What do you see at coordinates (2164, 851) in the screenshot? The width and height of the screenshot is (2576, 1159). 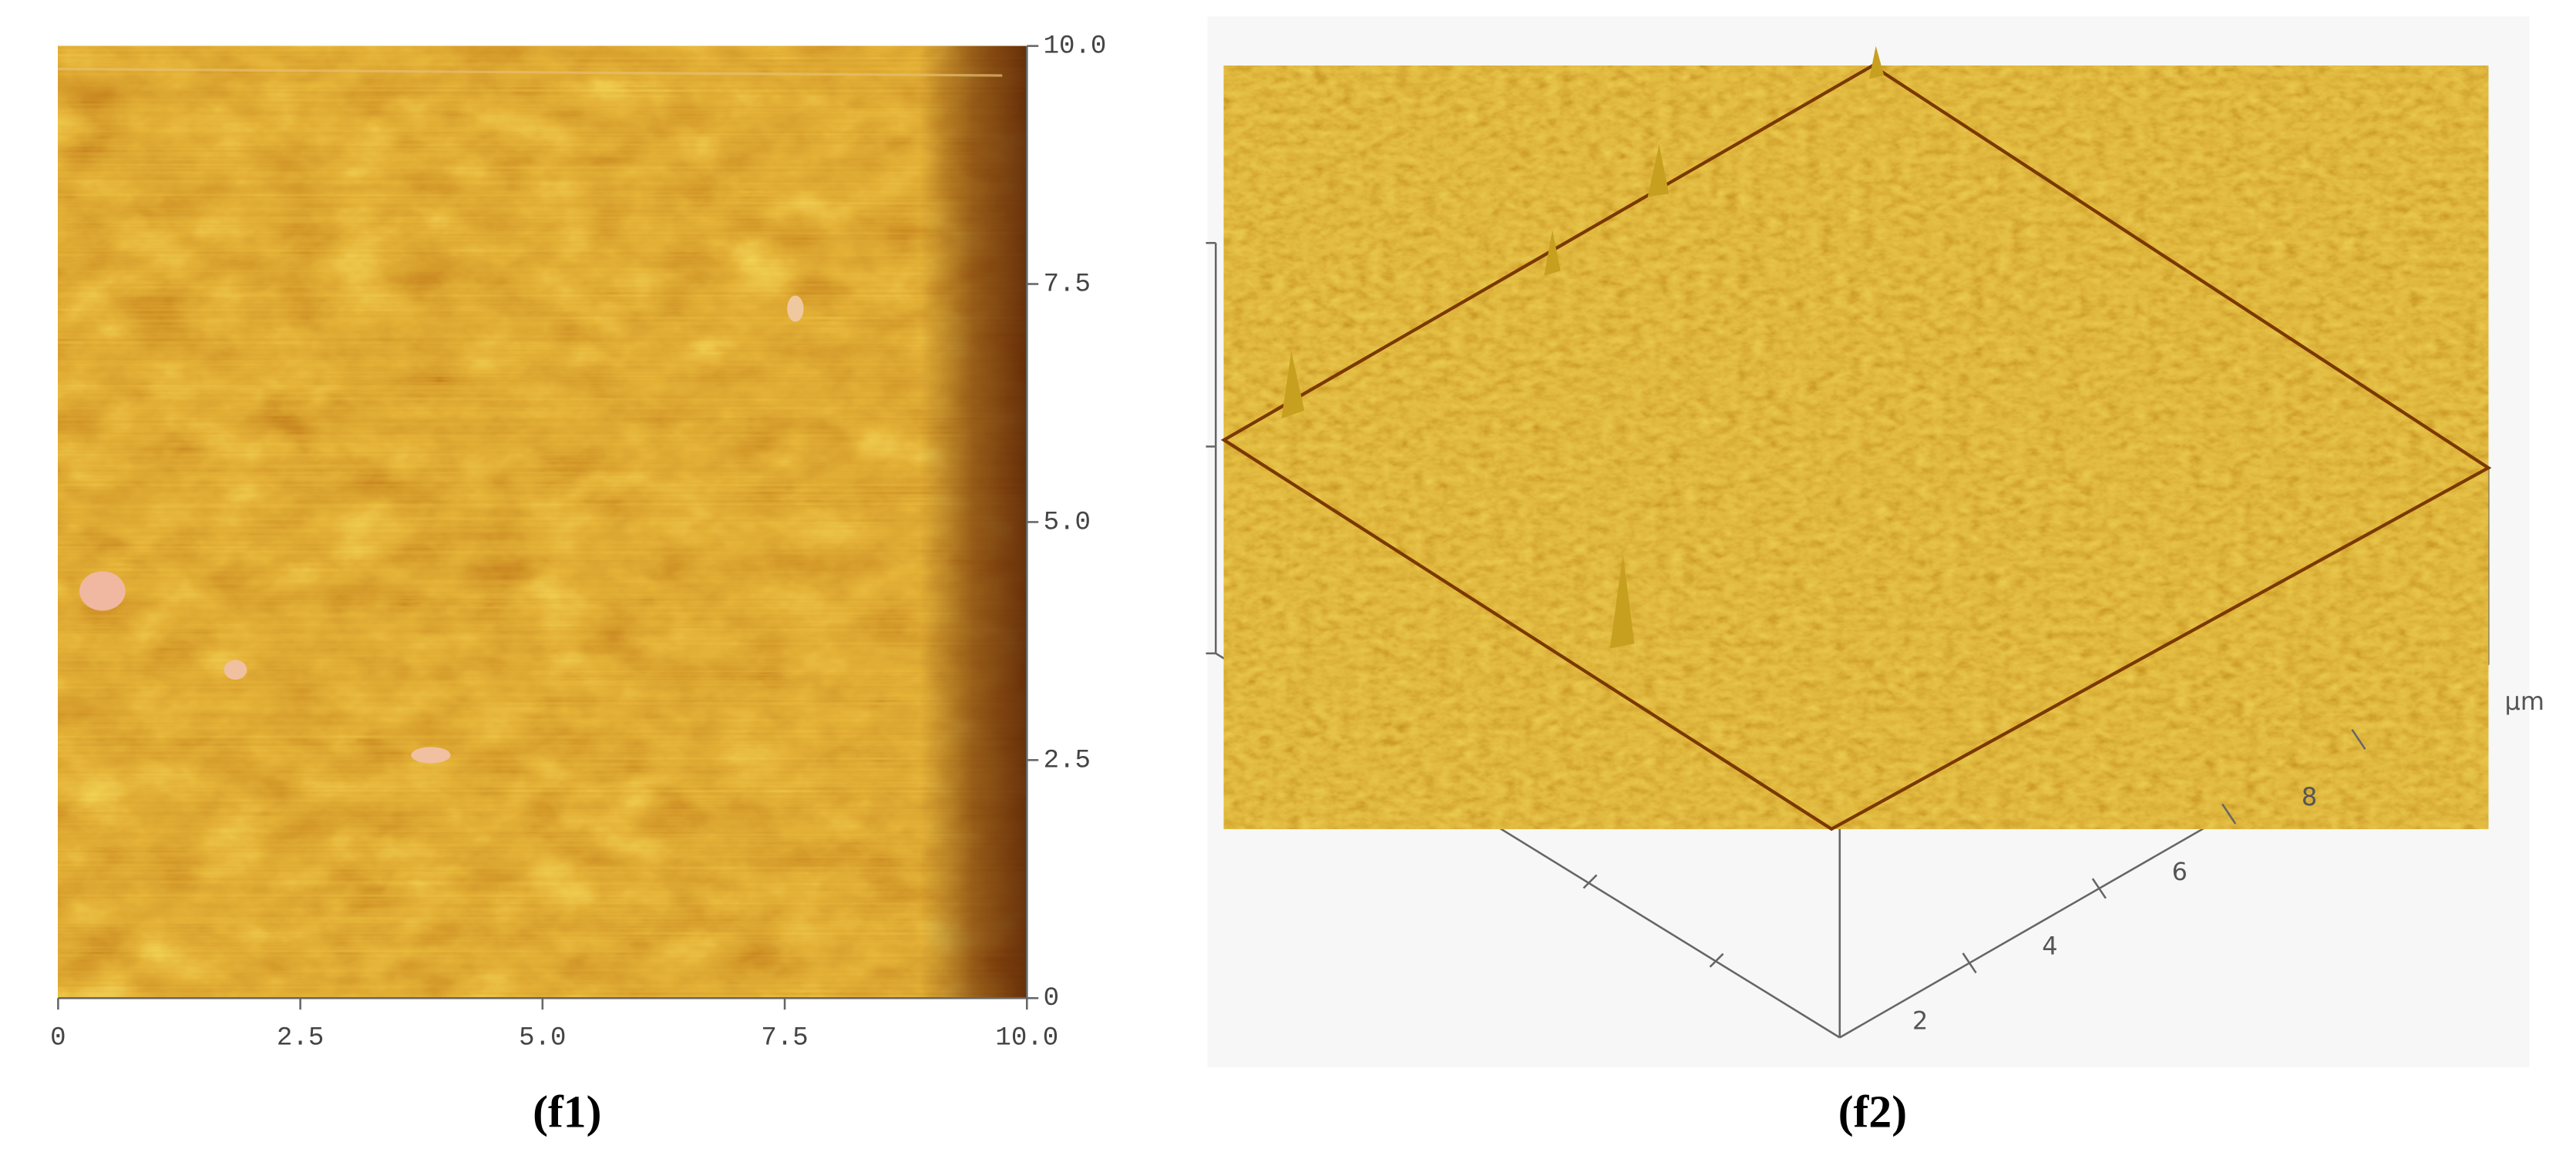 I see `x-axis-edge` at bounding box center [2164, 851].